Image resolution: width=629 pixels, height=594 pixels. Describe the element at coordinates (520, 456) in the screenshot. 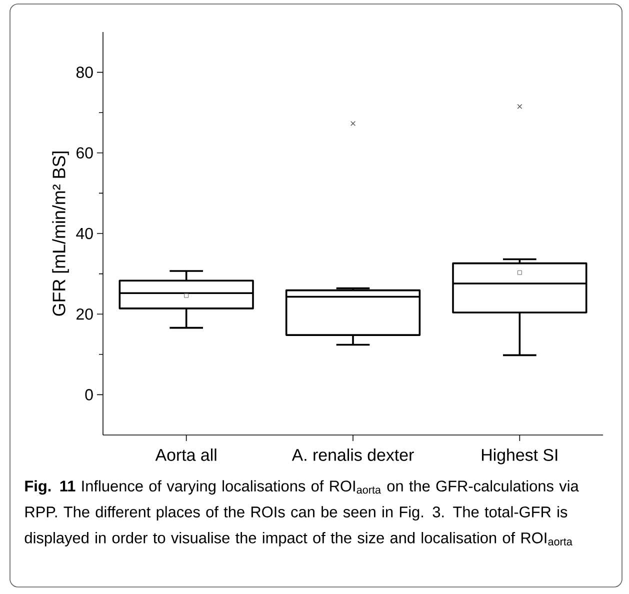

I see `x-tick-label: Highest SI` at that location.